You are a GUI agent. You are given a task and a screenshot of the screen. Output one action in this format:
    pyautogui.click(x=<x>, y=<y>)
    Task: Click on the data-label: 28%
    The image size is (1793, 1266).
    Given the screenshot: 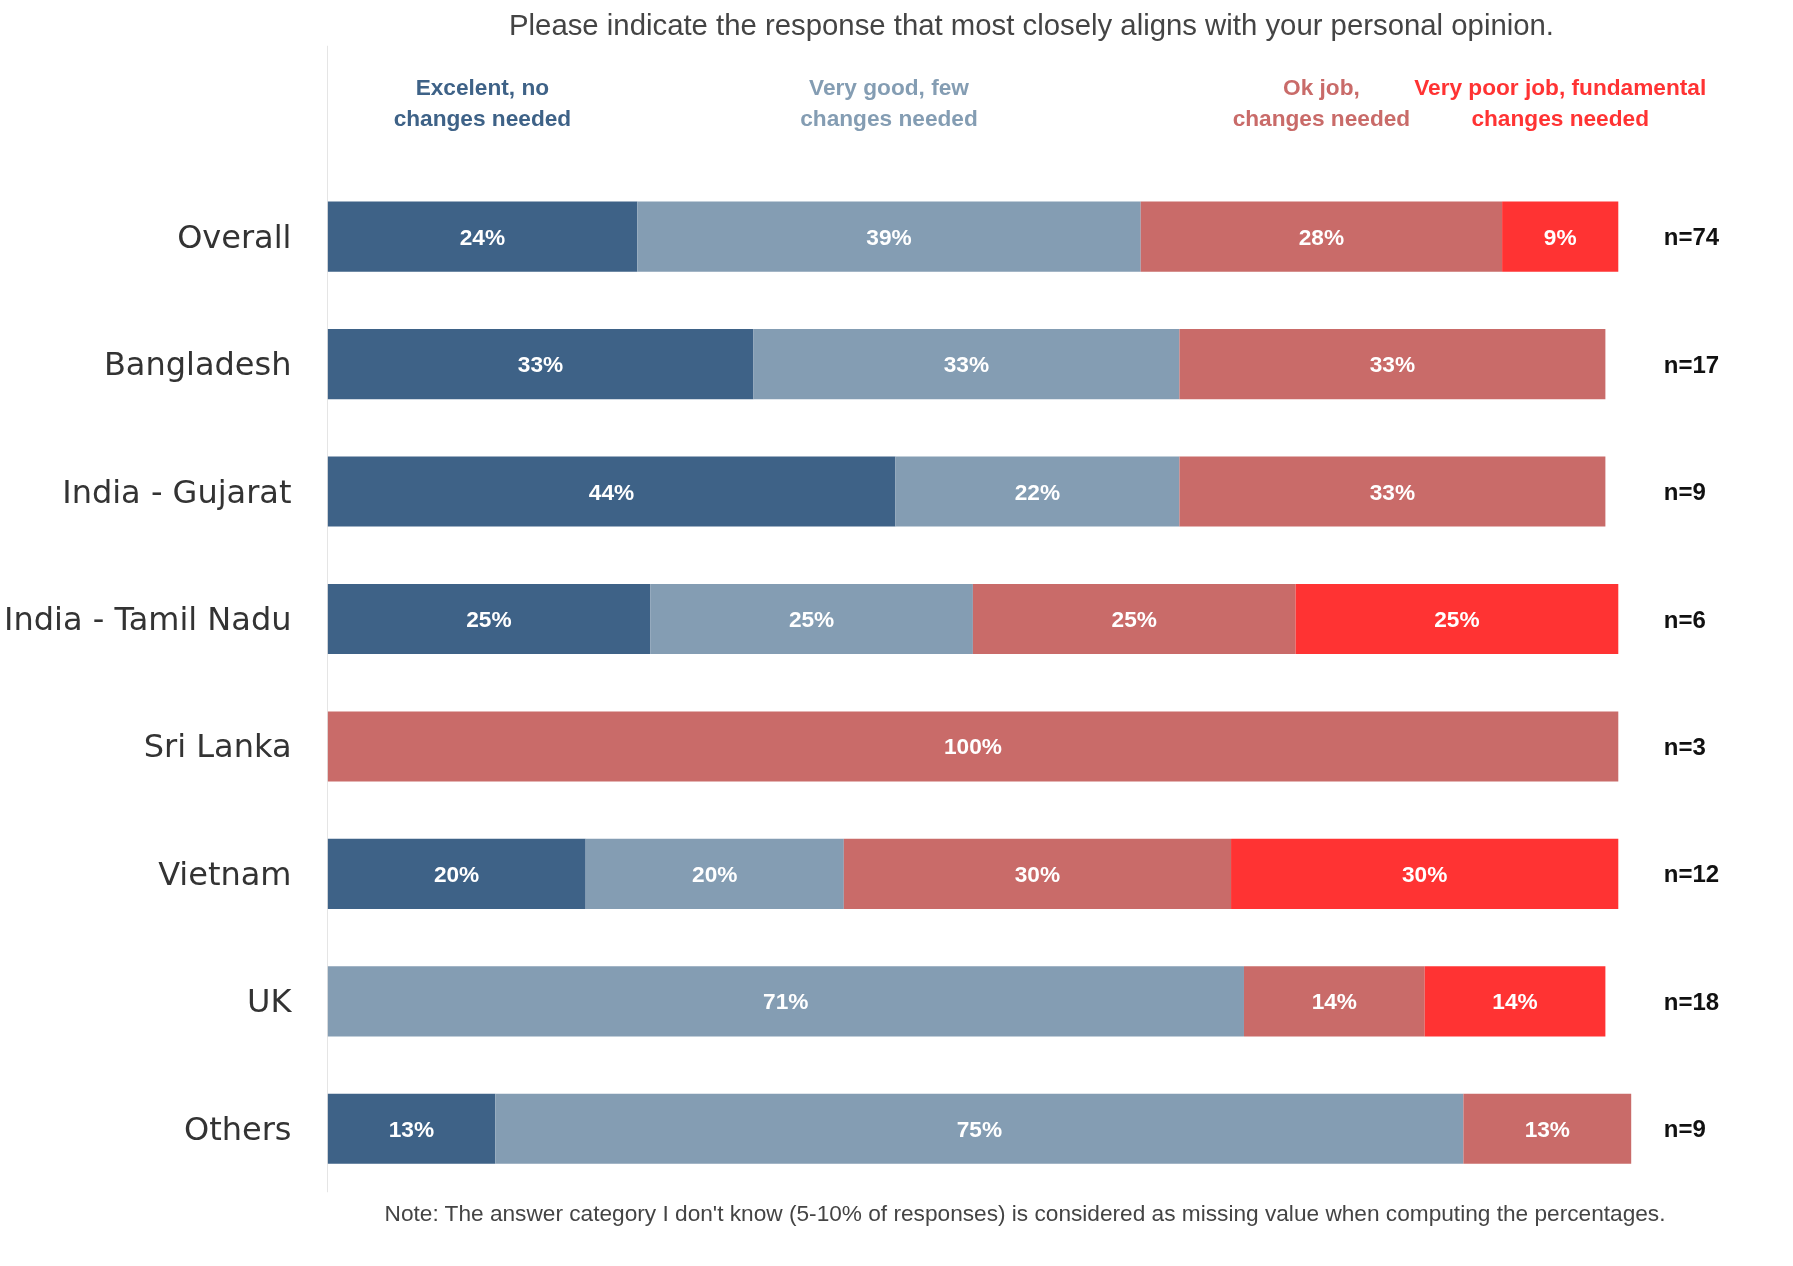 What is the action you would take?
    pyautogui.click(x=1321, y=236)
    